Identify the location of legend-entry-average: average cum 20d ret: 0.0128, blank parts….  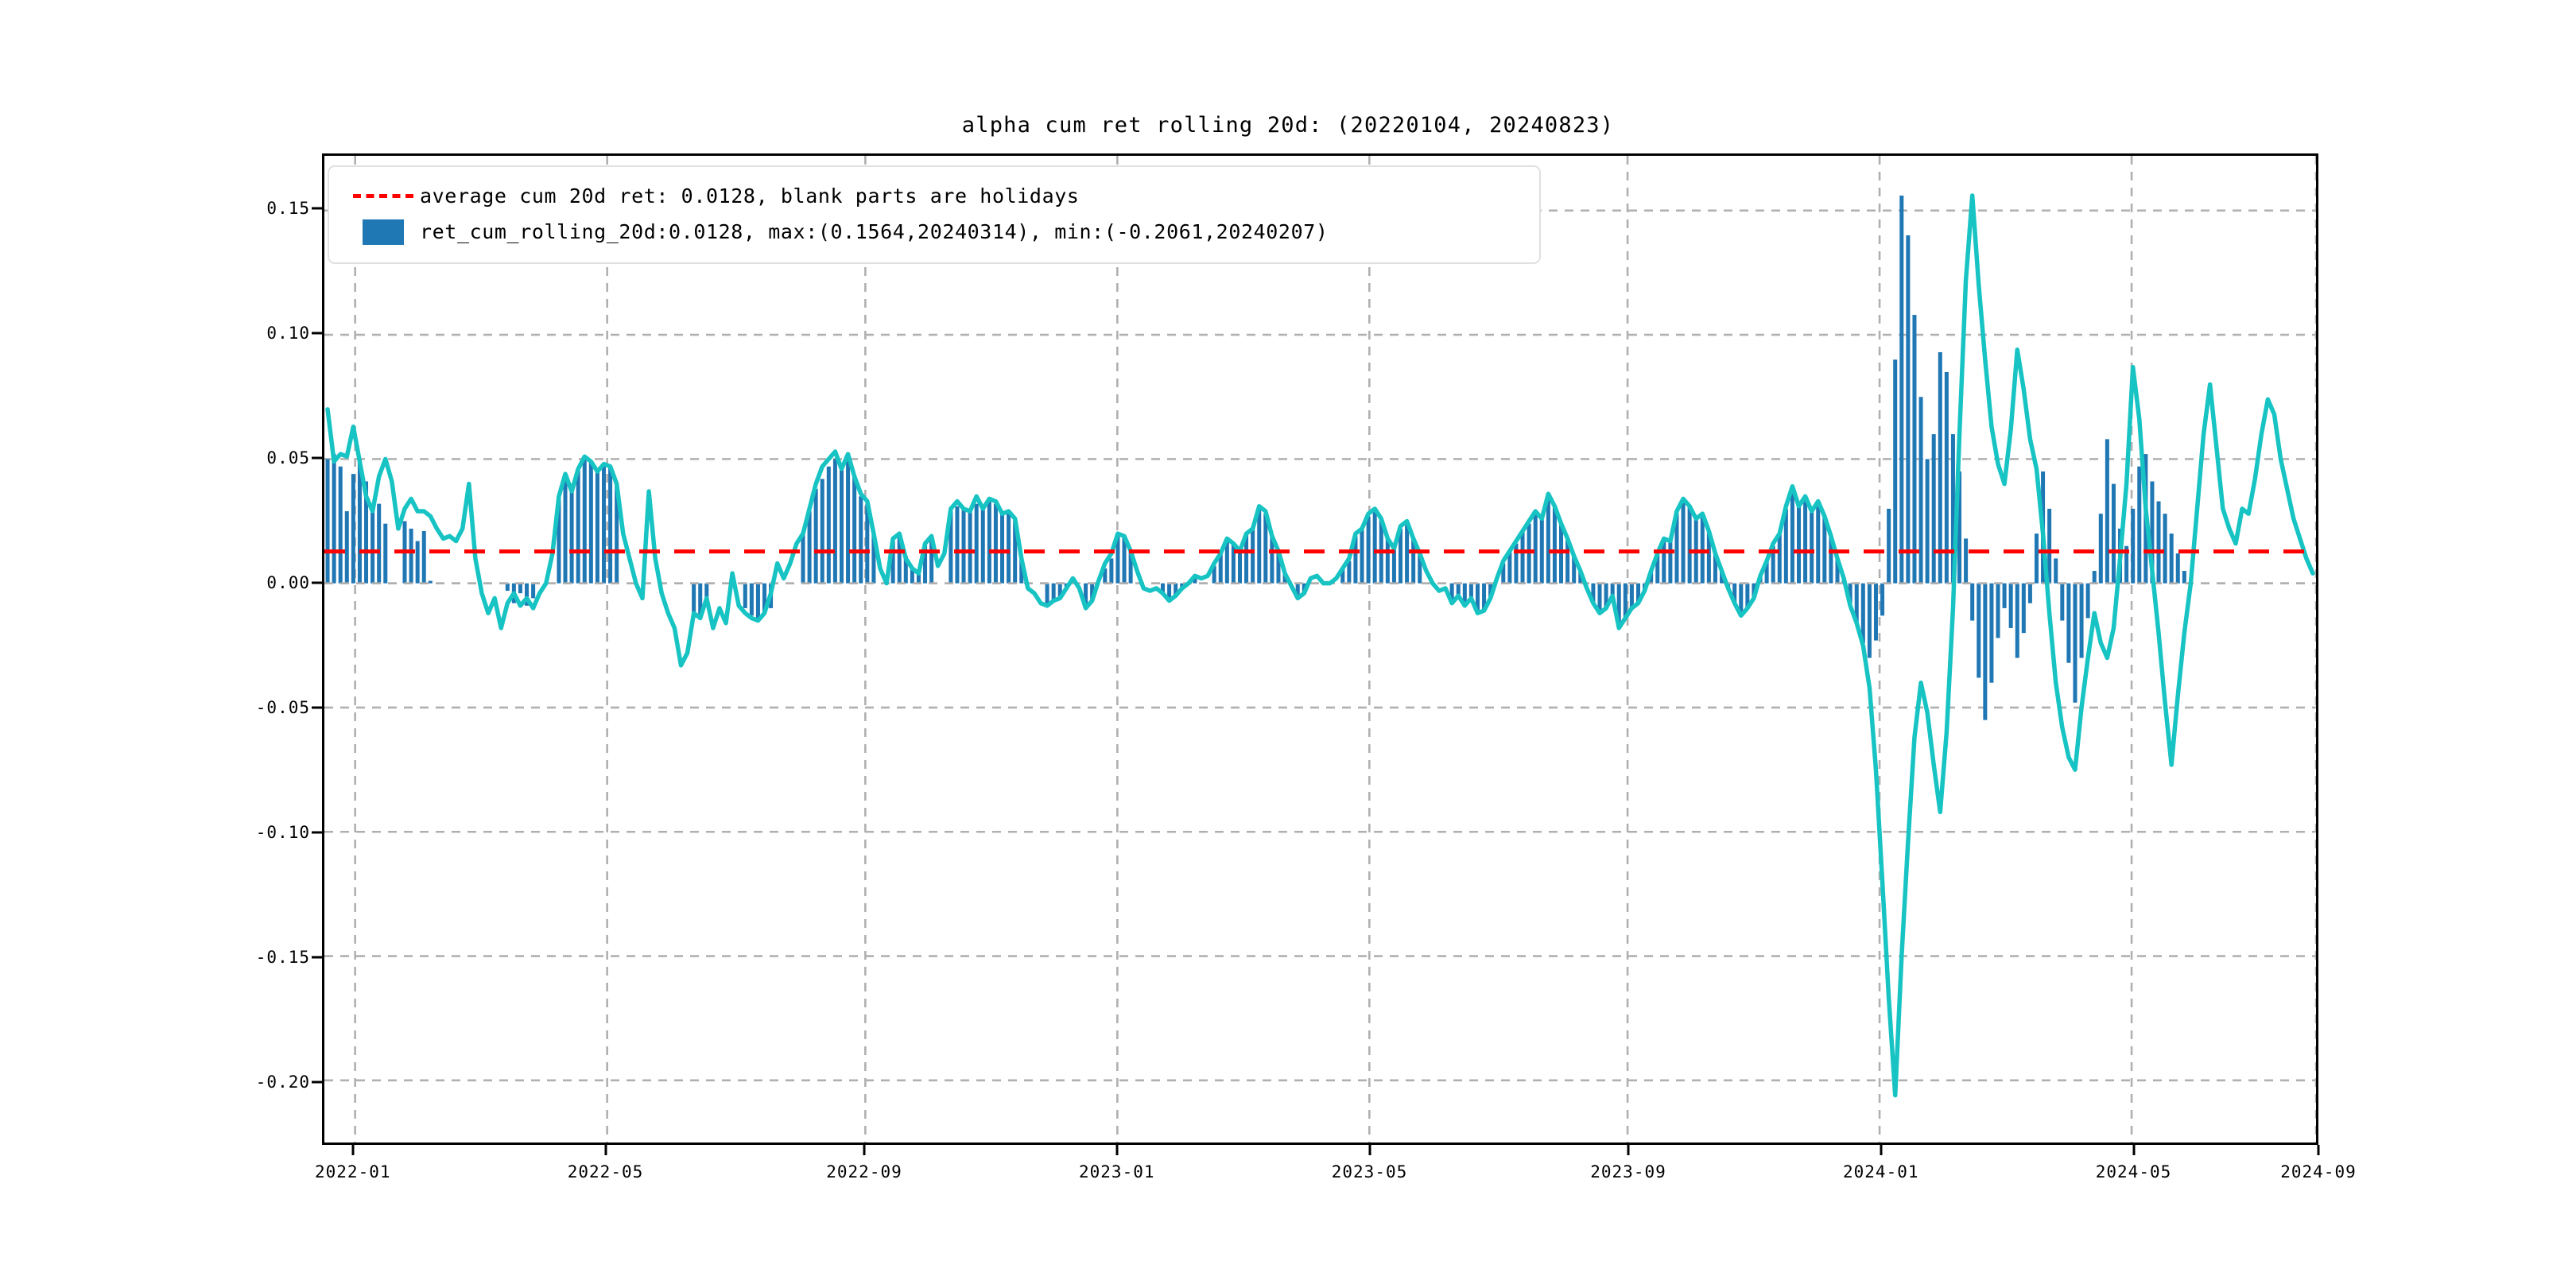
(934, 196).